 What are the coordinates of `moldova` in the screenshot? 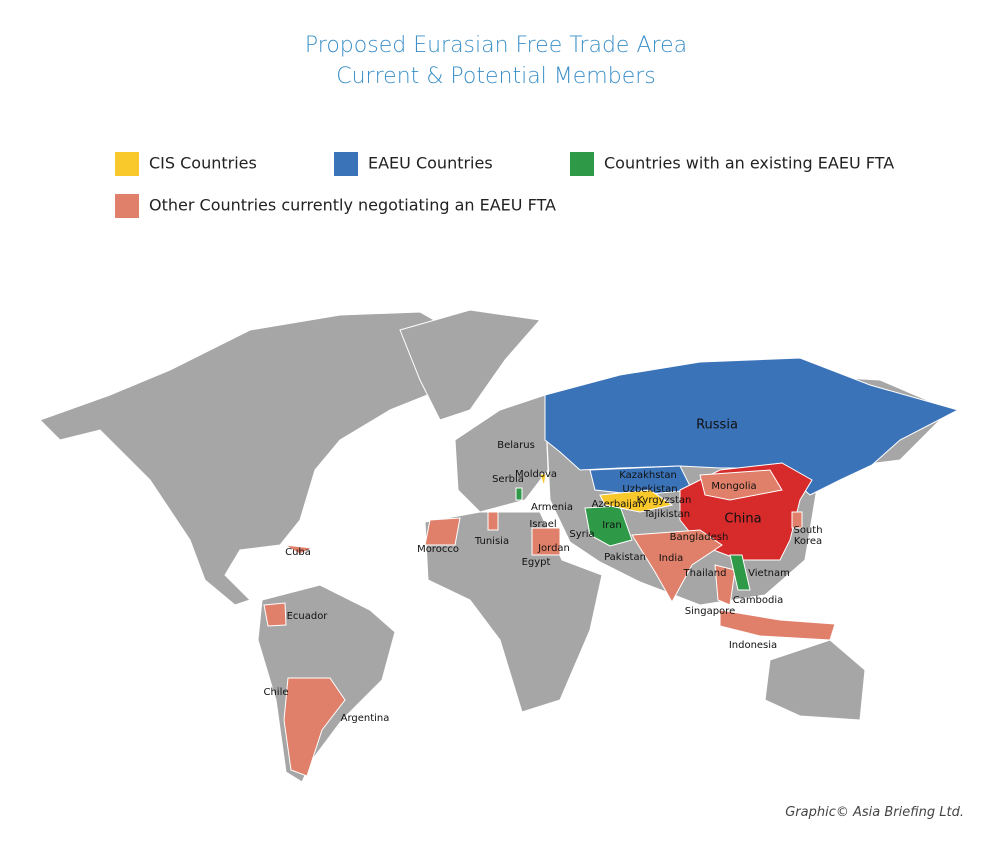 It's located at (543, 480).